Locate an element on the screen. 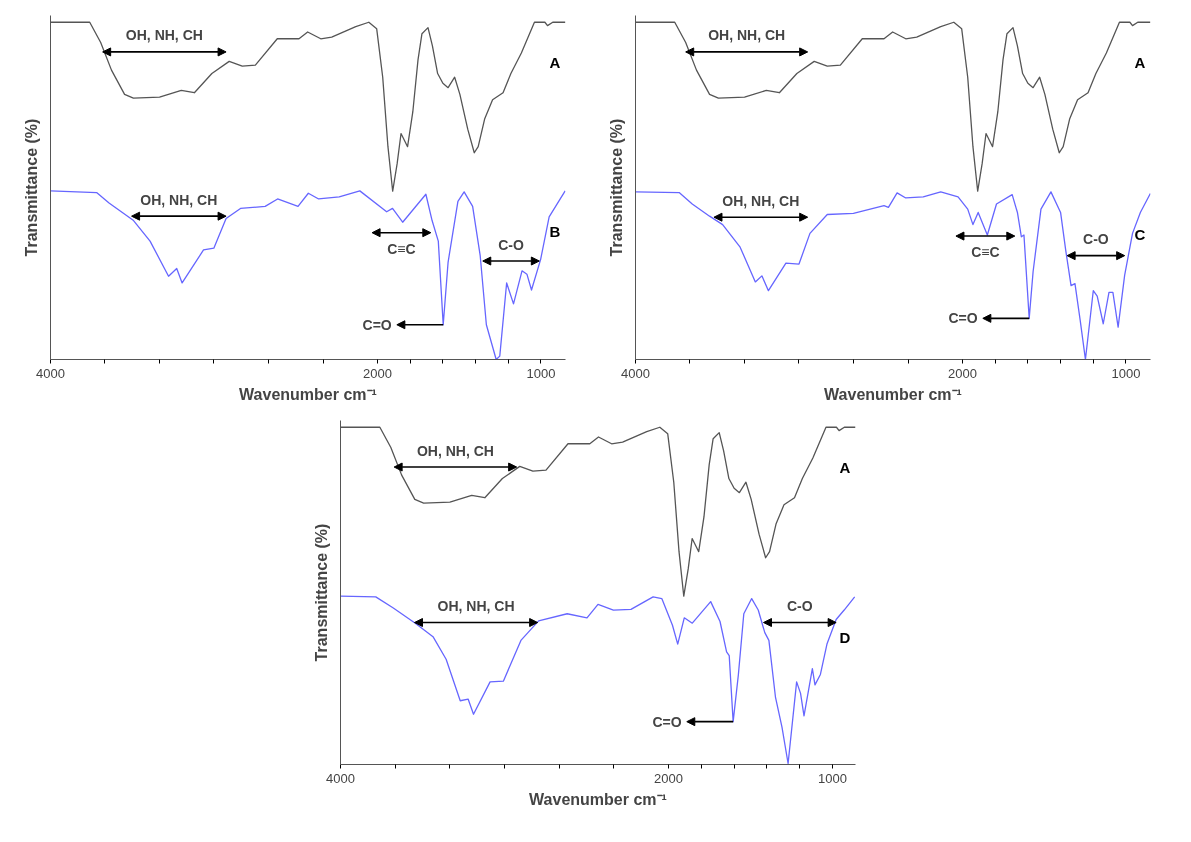  series-label: B is located at coordinates (555, 231).